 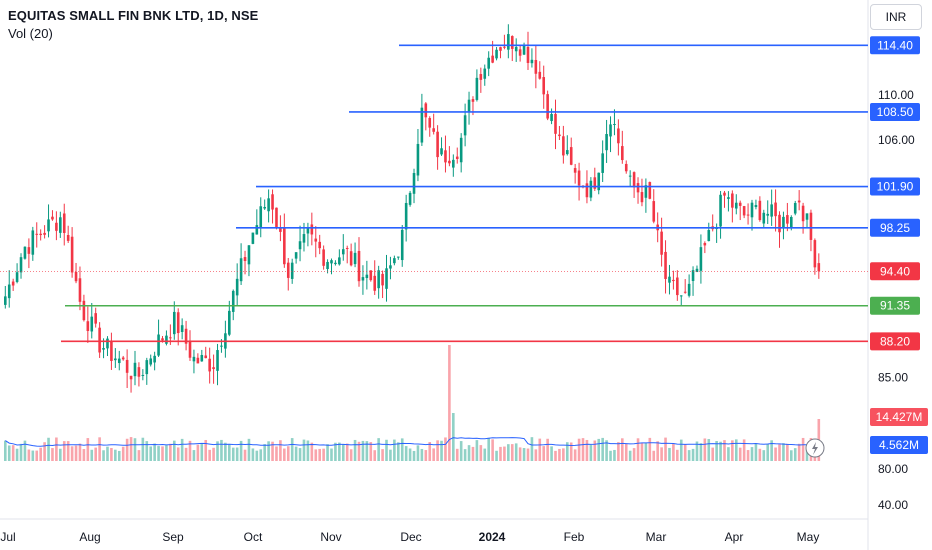 What do you see at coordinates (895, 227) in the screenshot?
I see `level-badge` at bounding box center [895, 227].